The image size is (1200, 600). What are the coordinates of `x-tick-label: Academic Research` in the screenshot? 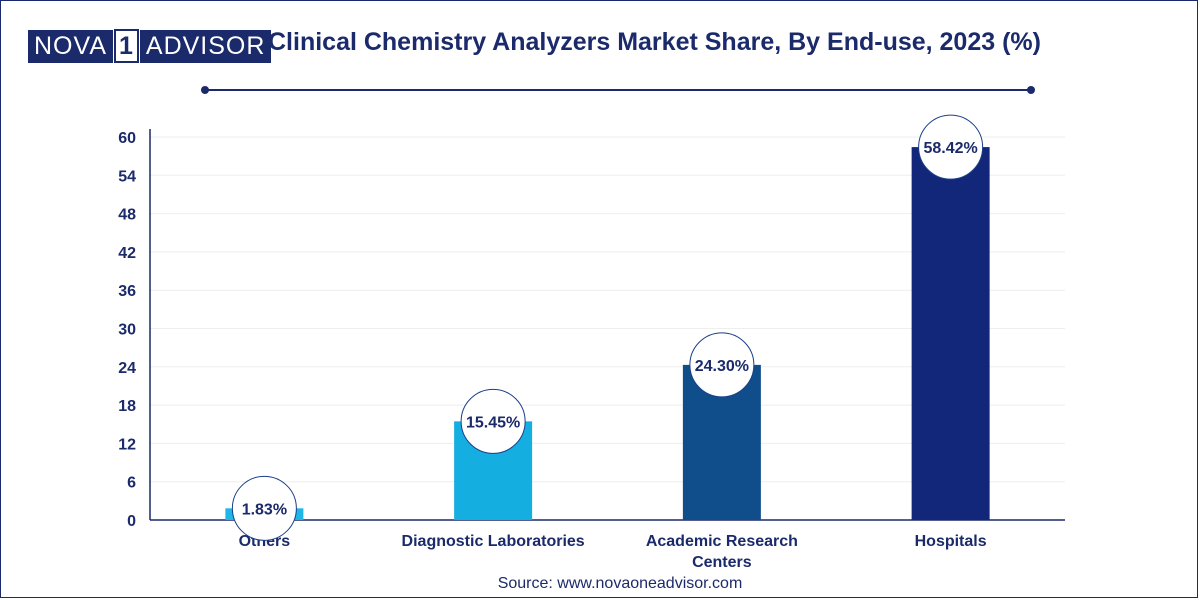 It's located at (722, 541).